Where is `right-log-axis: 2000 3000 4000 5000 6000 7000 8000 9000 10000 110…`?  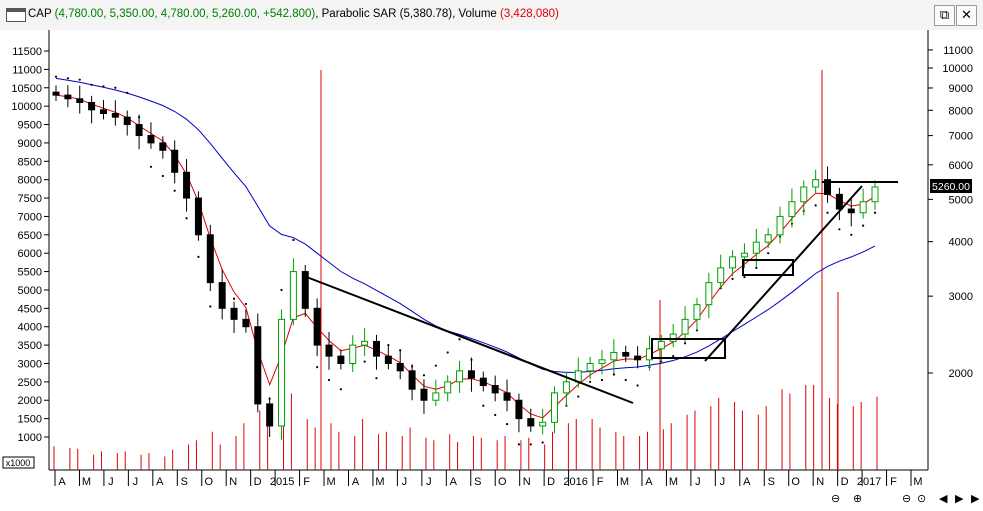 right-log-axis: 2000 3000 4000 5000 6000 7000 8000 9000 10000 110… is located at coordinates (950, 212).